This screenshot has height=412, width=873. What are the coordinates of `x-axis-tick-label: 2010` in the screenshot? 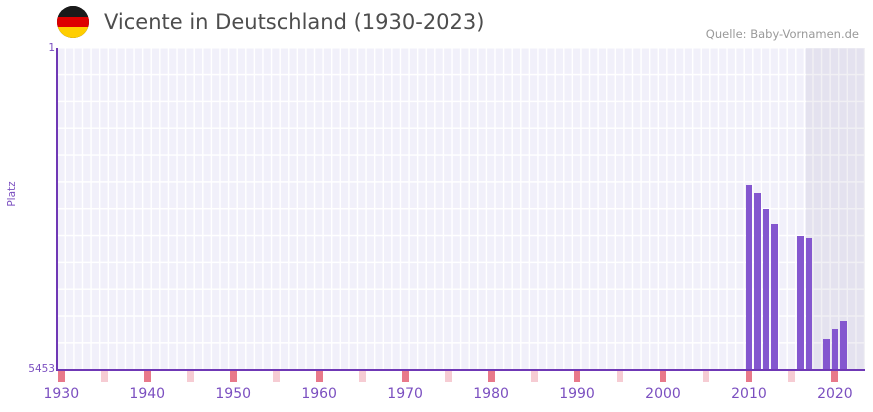 It's located at (749, 394).